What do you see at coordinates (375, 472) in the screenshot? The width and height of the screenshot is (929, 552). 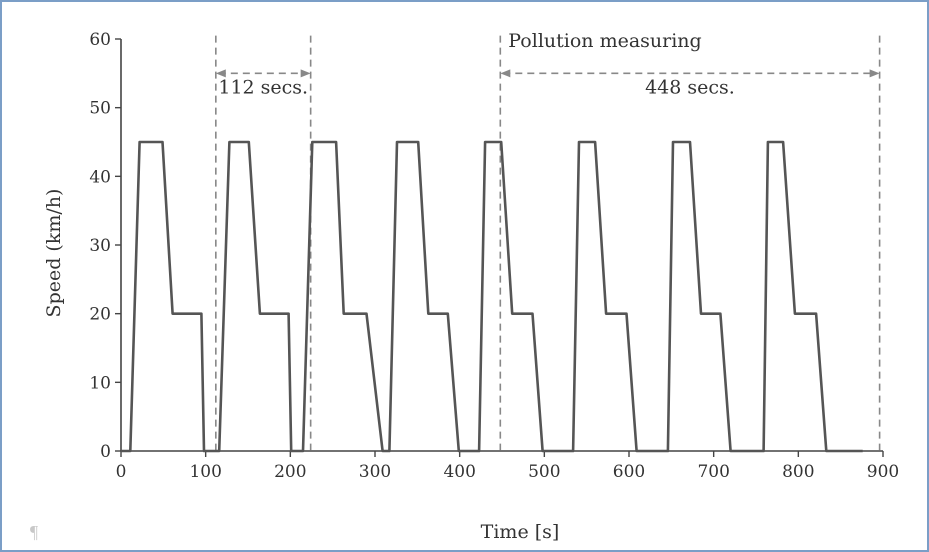 I see `x-tick-label: 300` at bounding box center [375, 472].